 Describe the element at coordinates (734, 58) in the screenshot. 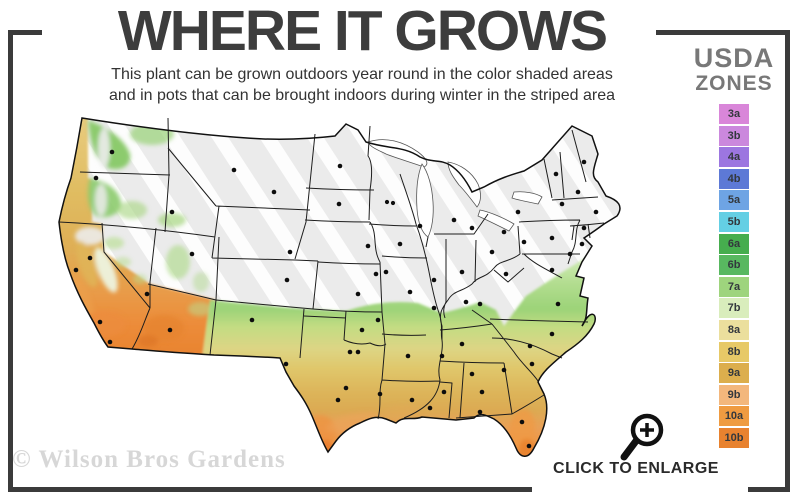

I see `legend-title-usda: USDA` at that location.